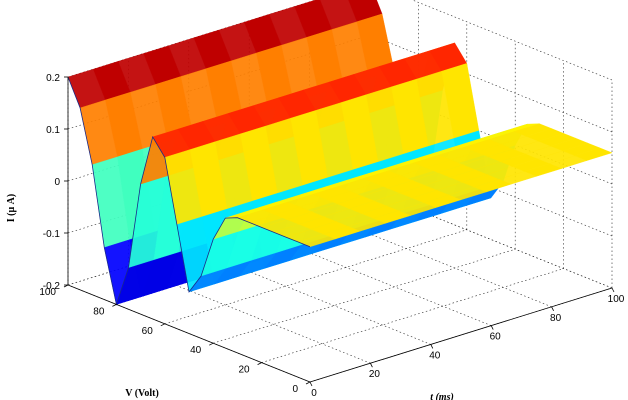 The width and height of the screenshot is (628, 400). I want to click on z-tick-label: -0.1, so click(52, 234).